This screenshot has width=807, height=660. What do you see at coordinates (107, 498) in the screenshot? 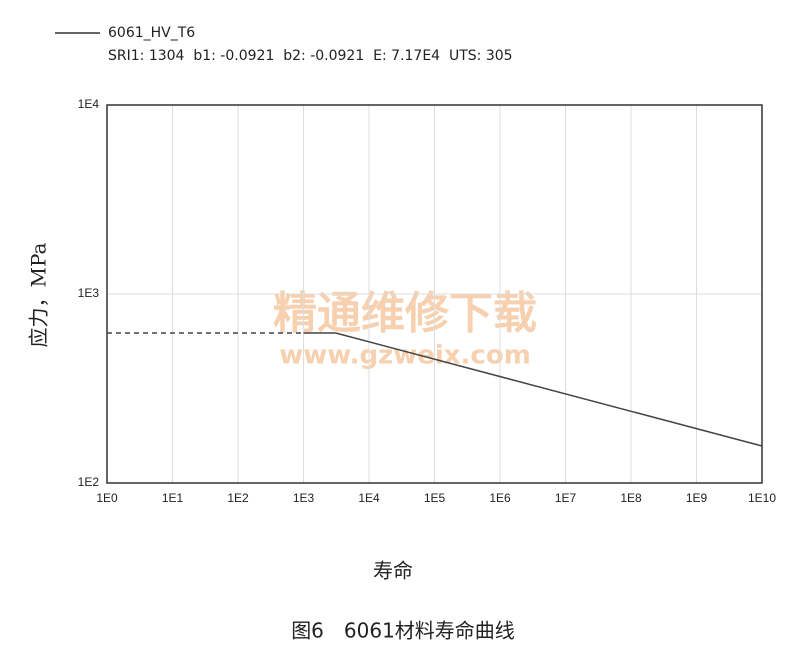
I see `x-tick-label: 1E0` at bounding box center [107, 498].